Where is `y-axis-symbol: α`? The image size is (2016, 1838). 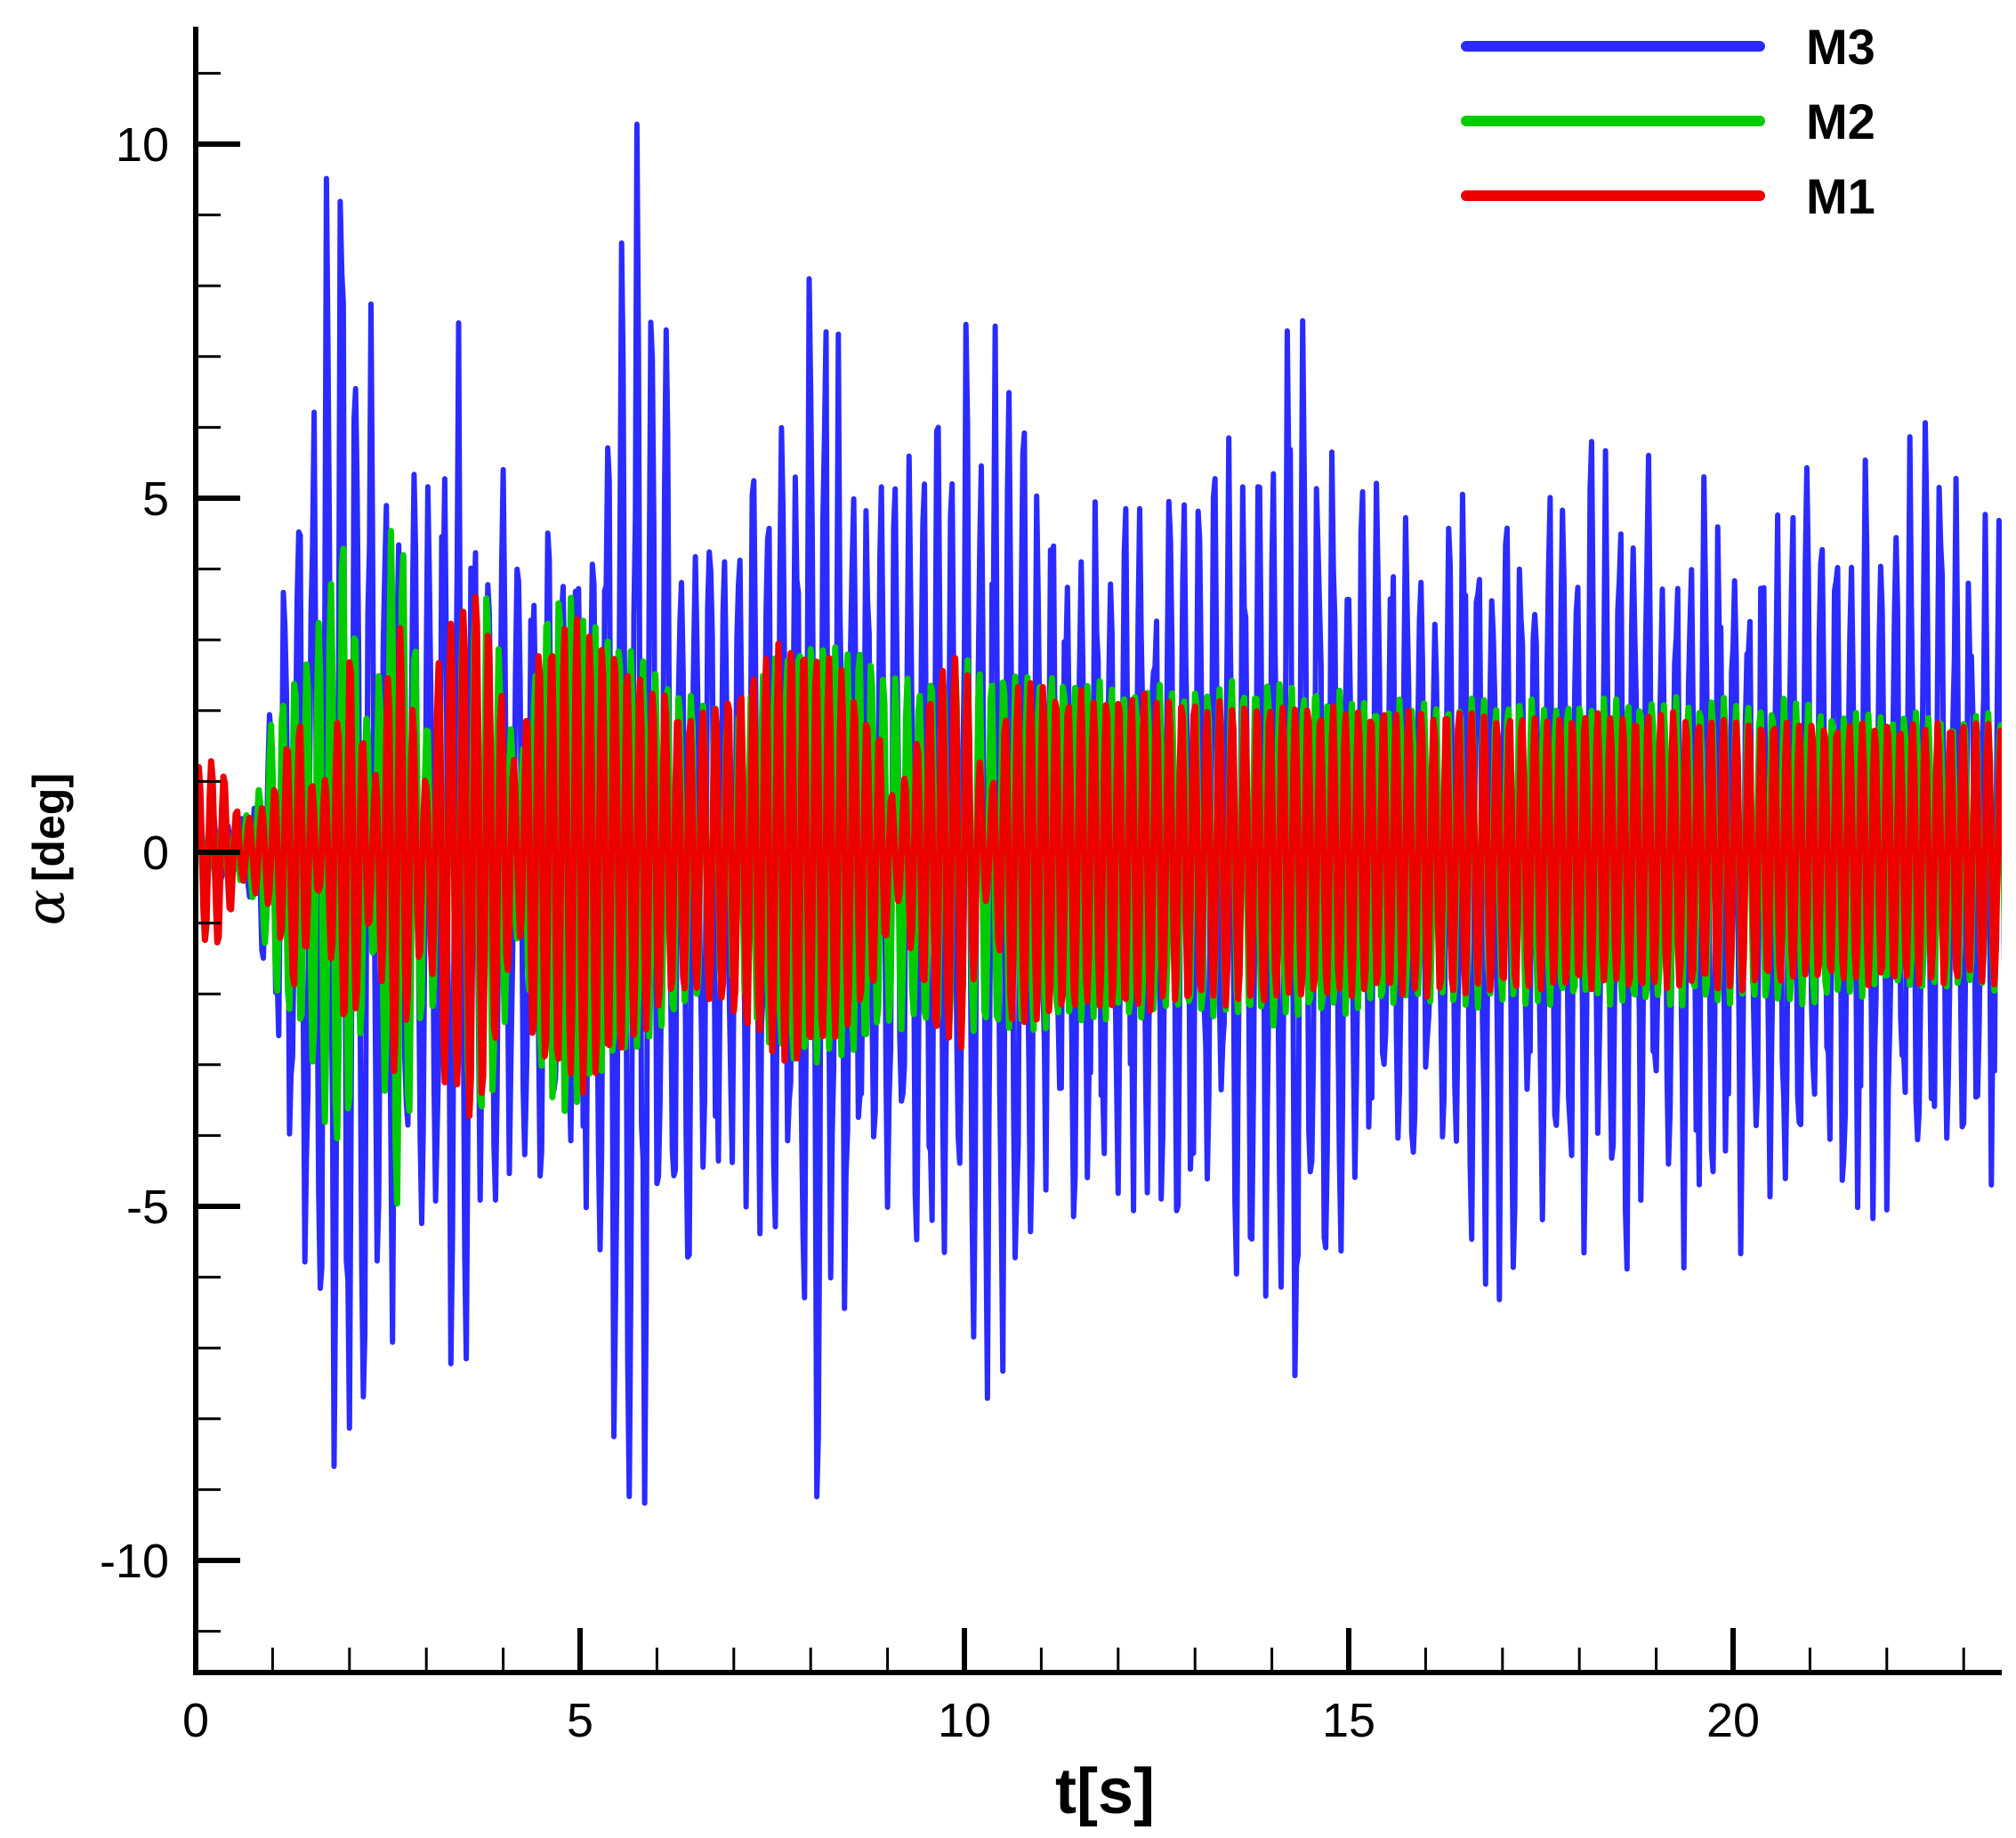
y-axis-symbol: α is located at coordinates (46, 908).